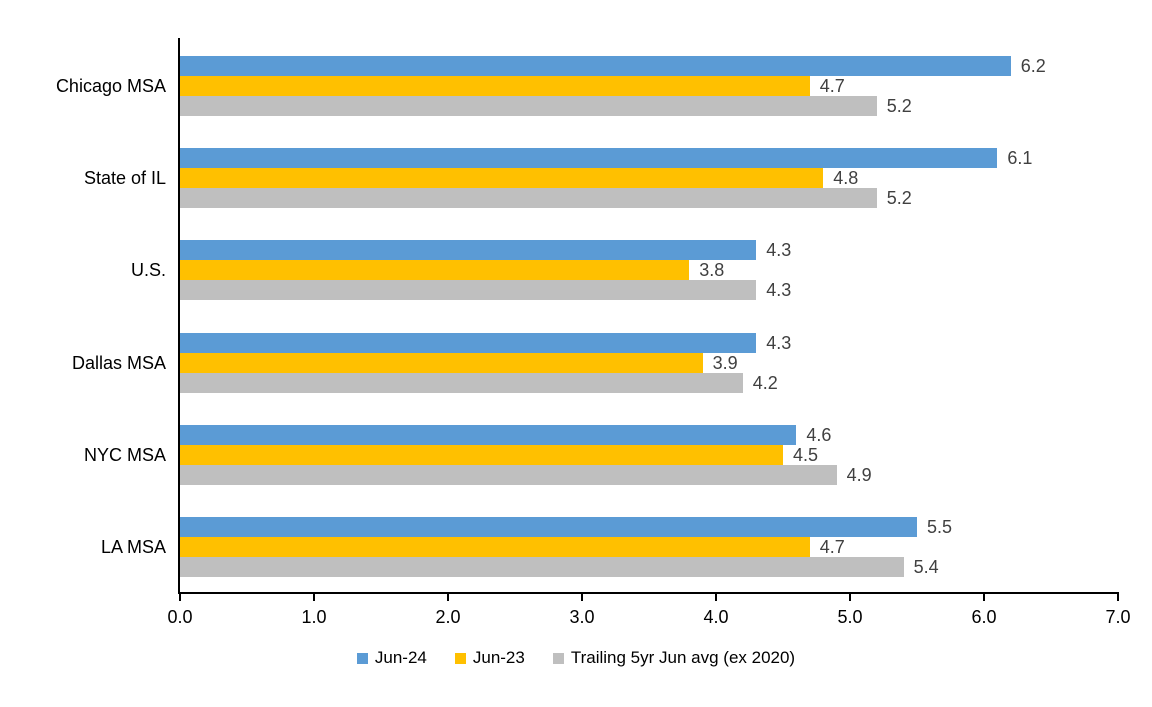  What do you see at coordinates (712, 270) in the screenshot?
I see `value-label: 3.8` at bounding box center [712, 270].